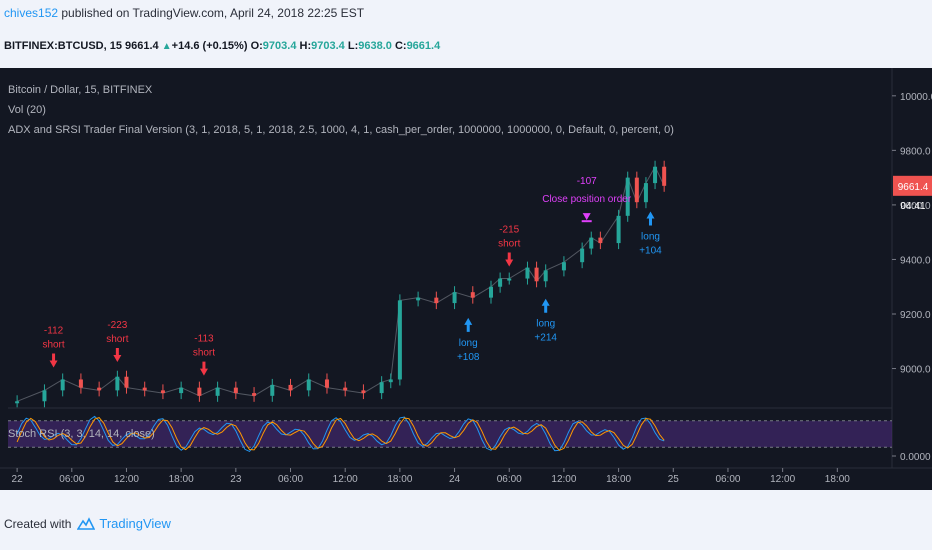  What do you see at coordinates (400, 46) in the screenshot?
I see `close-label: C:` at bounding box center [400, 46].